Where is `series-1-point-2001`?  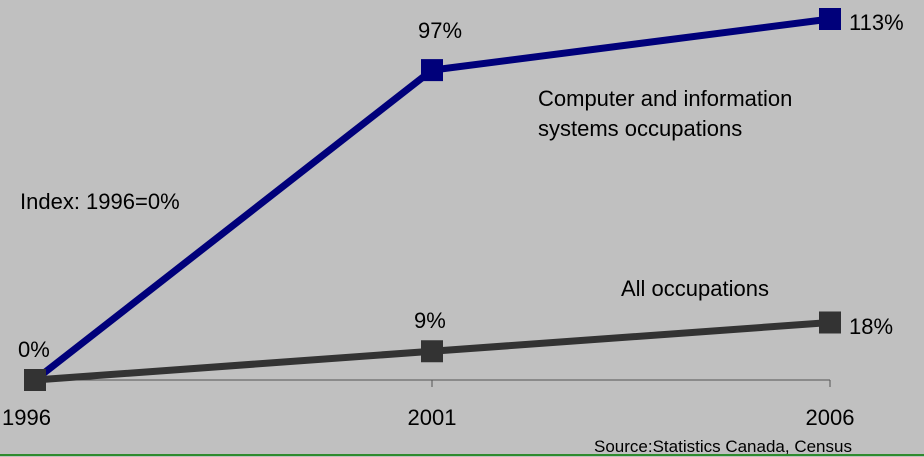
series-1-point-2001 is located at coordinates (432, 351).